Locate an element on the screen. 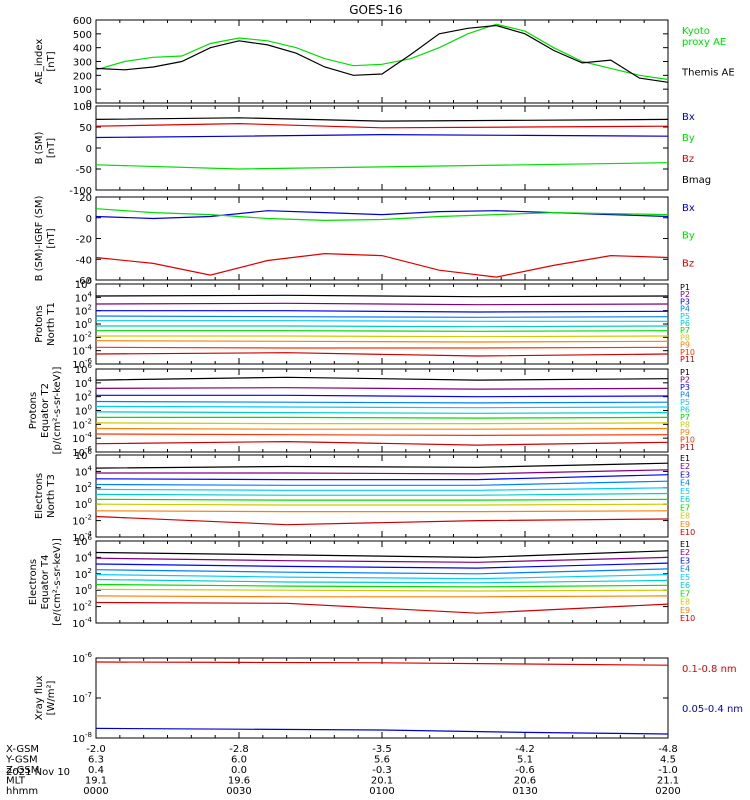  y-axis-label: B (SM)-IGRF (SM) is located at coordinates (39, 239).